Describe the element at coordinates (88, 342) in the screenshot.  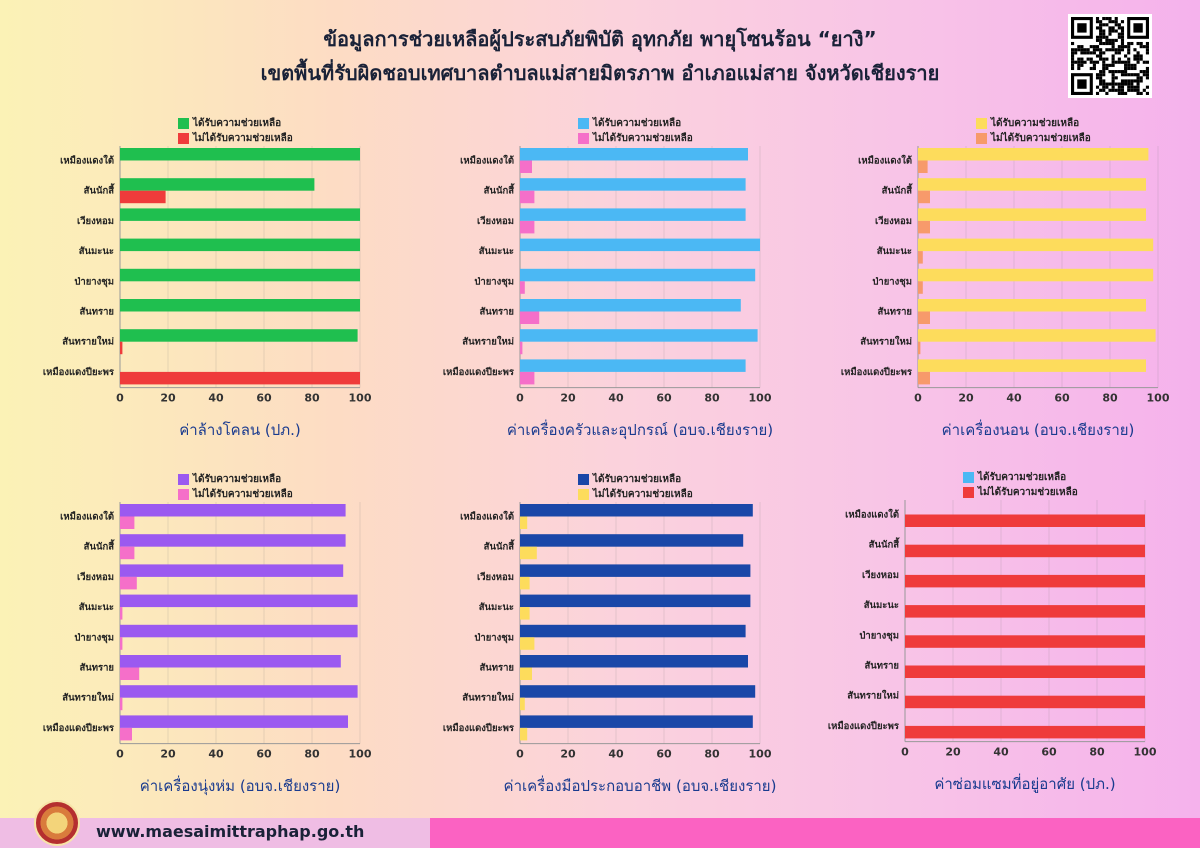
I see `y-category-label: สันทรายใหม่` at that location.